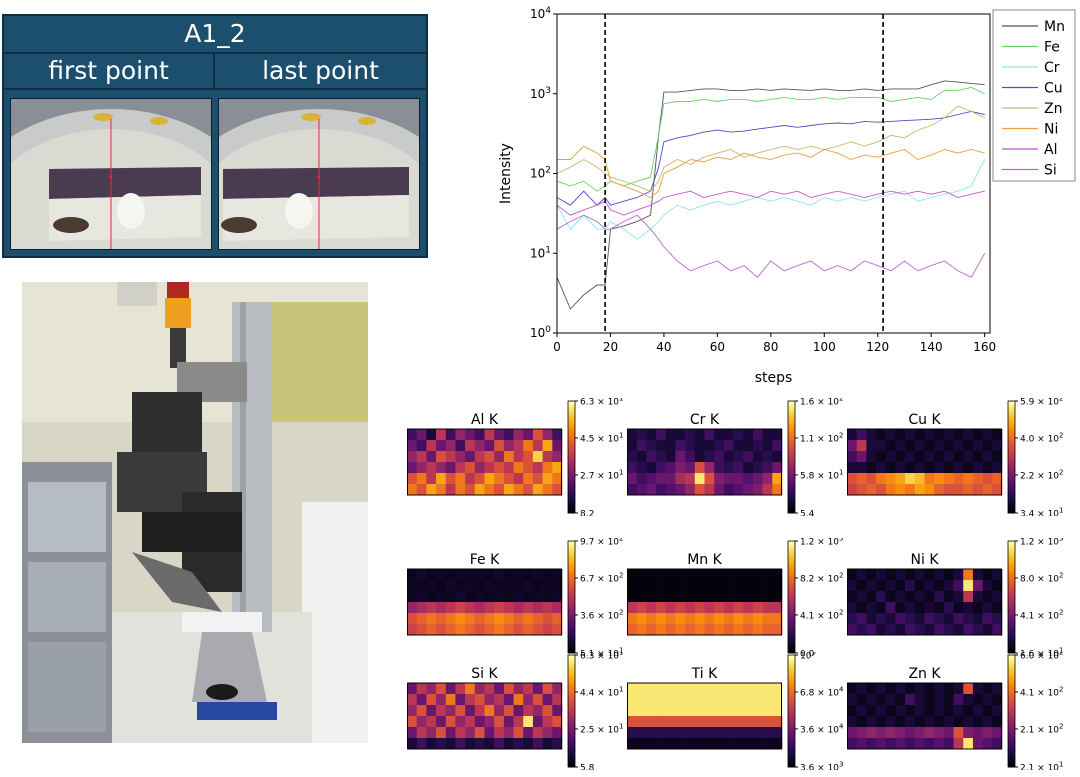 The height and width of the screenshot is (777, 1080). I want to click on legend-label: Al, so click(1050, 150).